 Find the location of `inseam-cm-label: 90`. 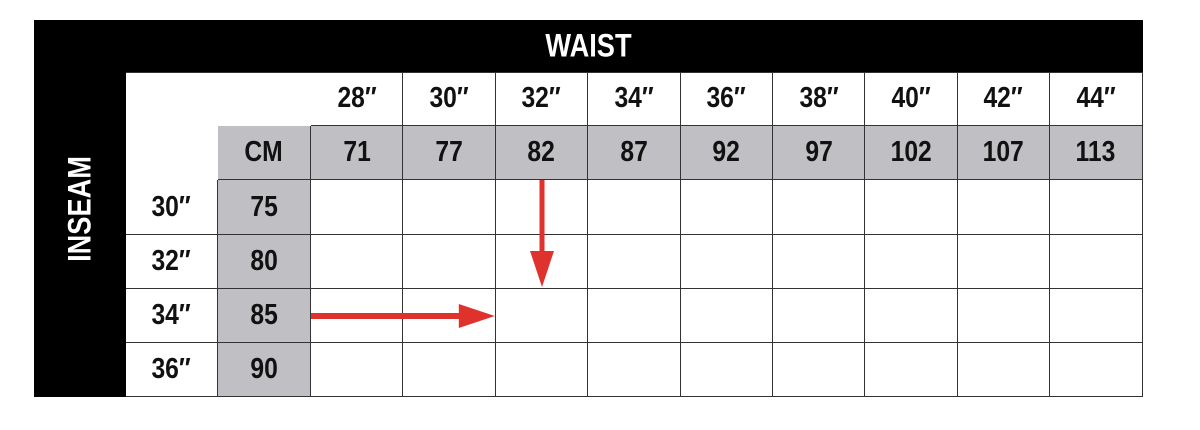

inseam-cm-label: 90 is located at coordinates (264, 370).